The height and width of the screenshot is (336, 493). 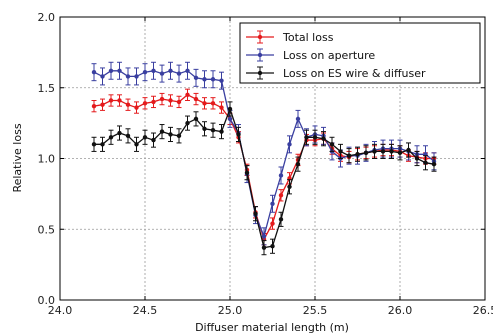 I want to click on x-tick-label: 25.5, so click(x=315, y=310).